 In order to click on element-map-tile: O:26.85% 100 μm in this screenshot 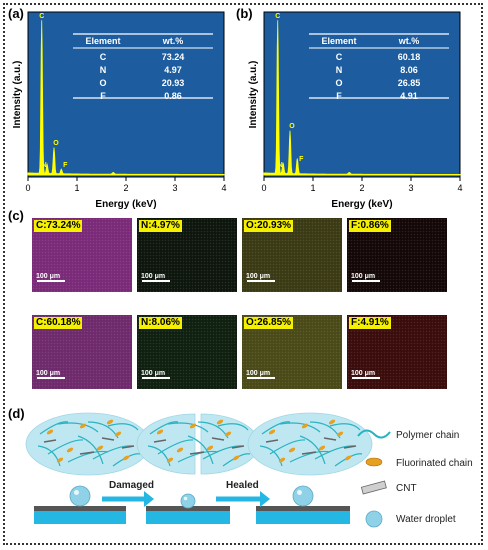, I will do `click(292, 352)`.